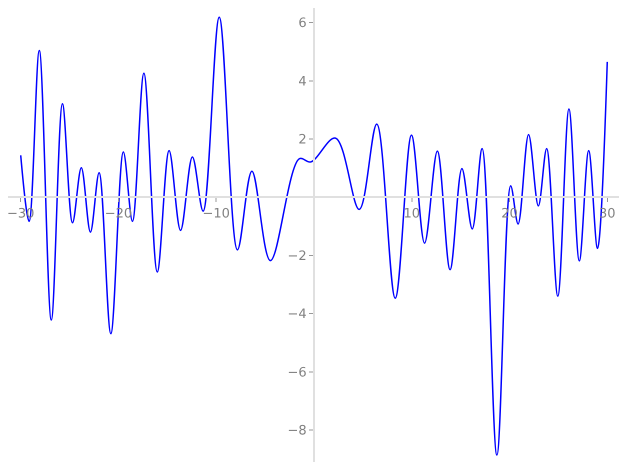 This screenshot has width=627, height=470. I want to click on y-tick-label: −8, so click(297, 431).